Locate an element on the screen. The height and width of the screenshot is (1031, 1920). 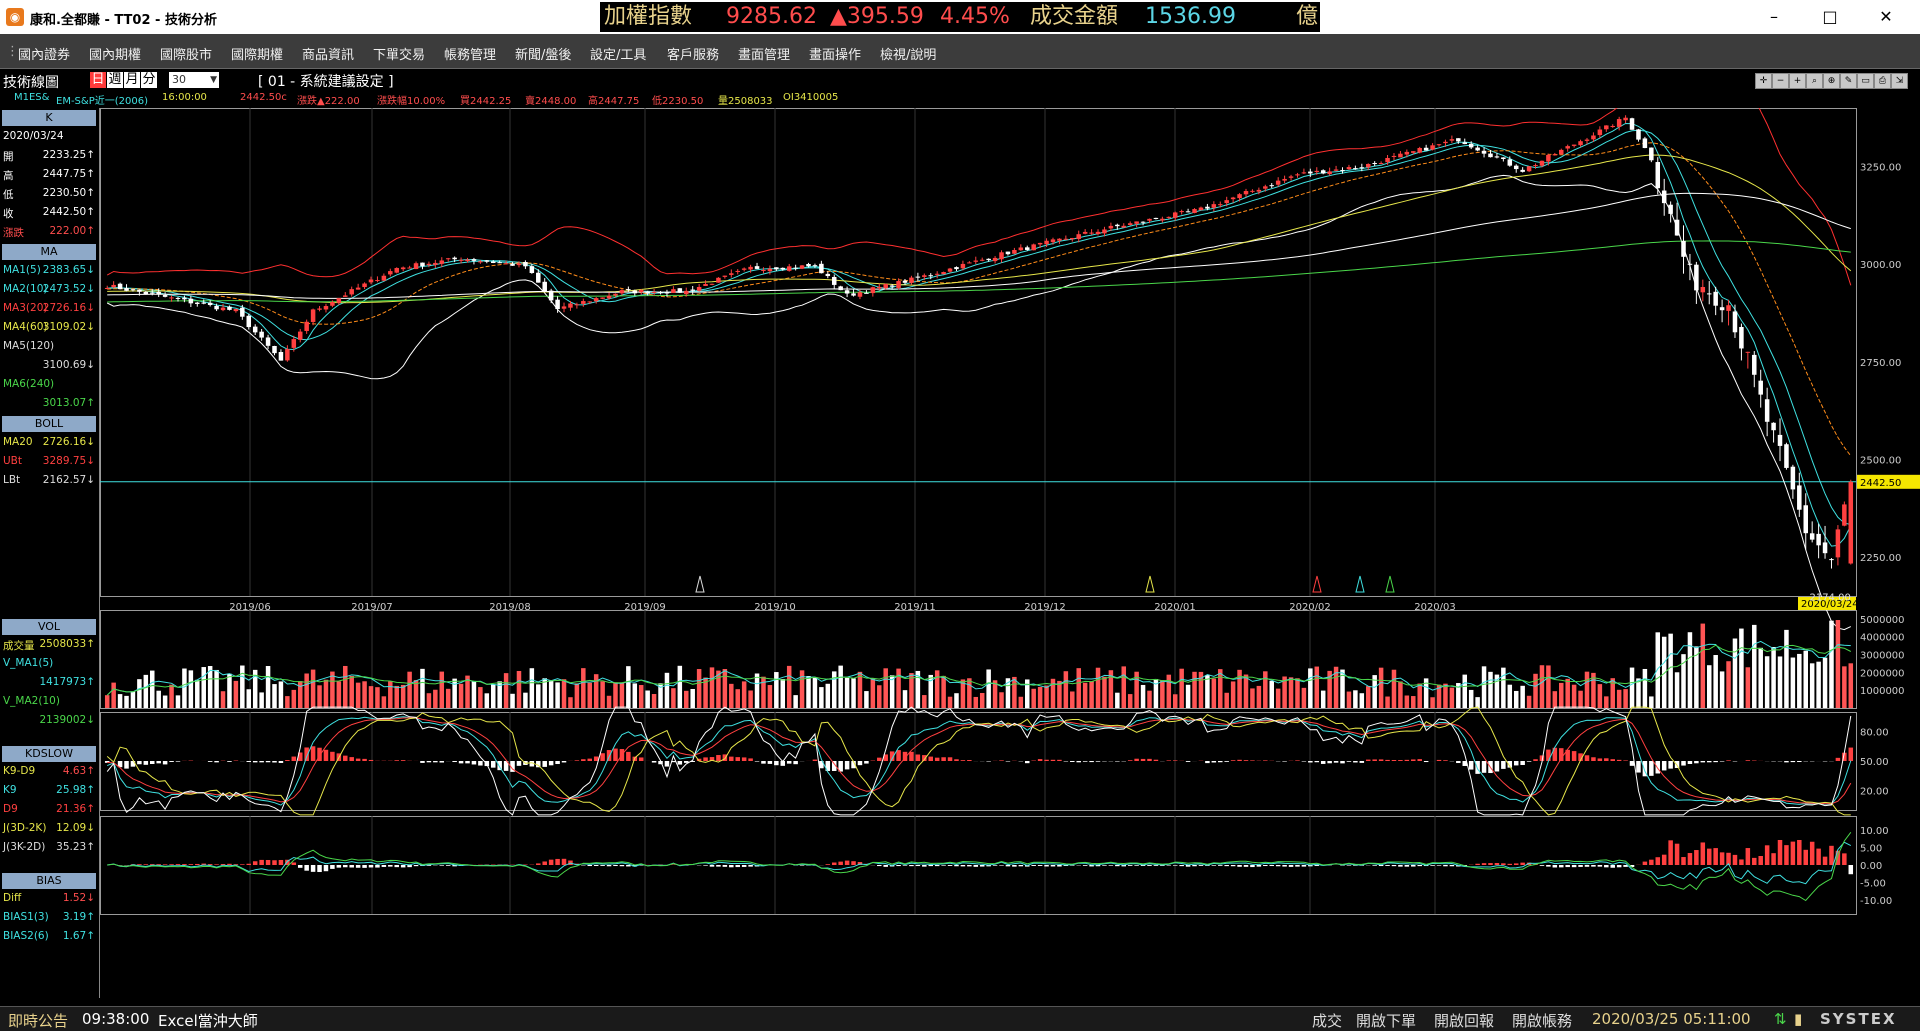
menu-item-customer-service: 客戶服務 is located at coordinates (693, 53).